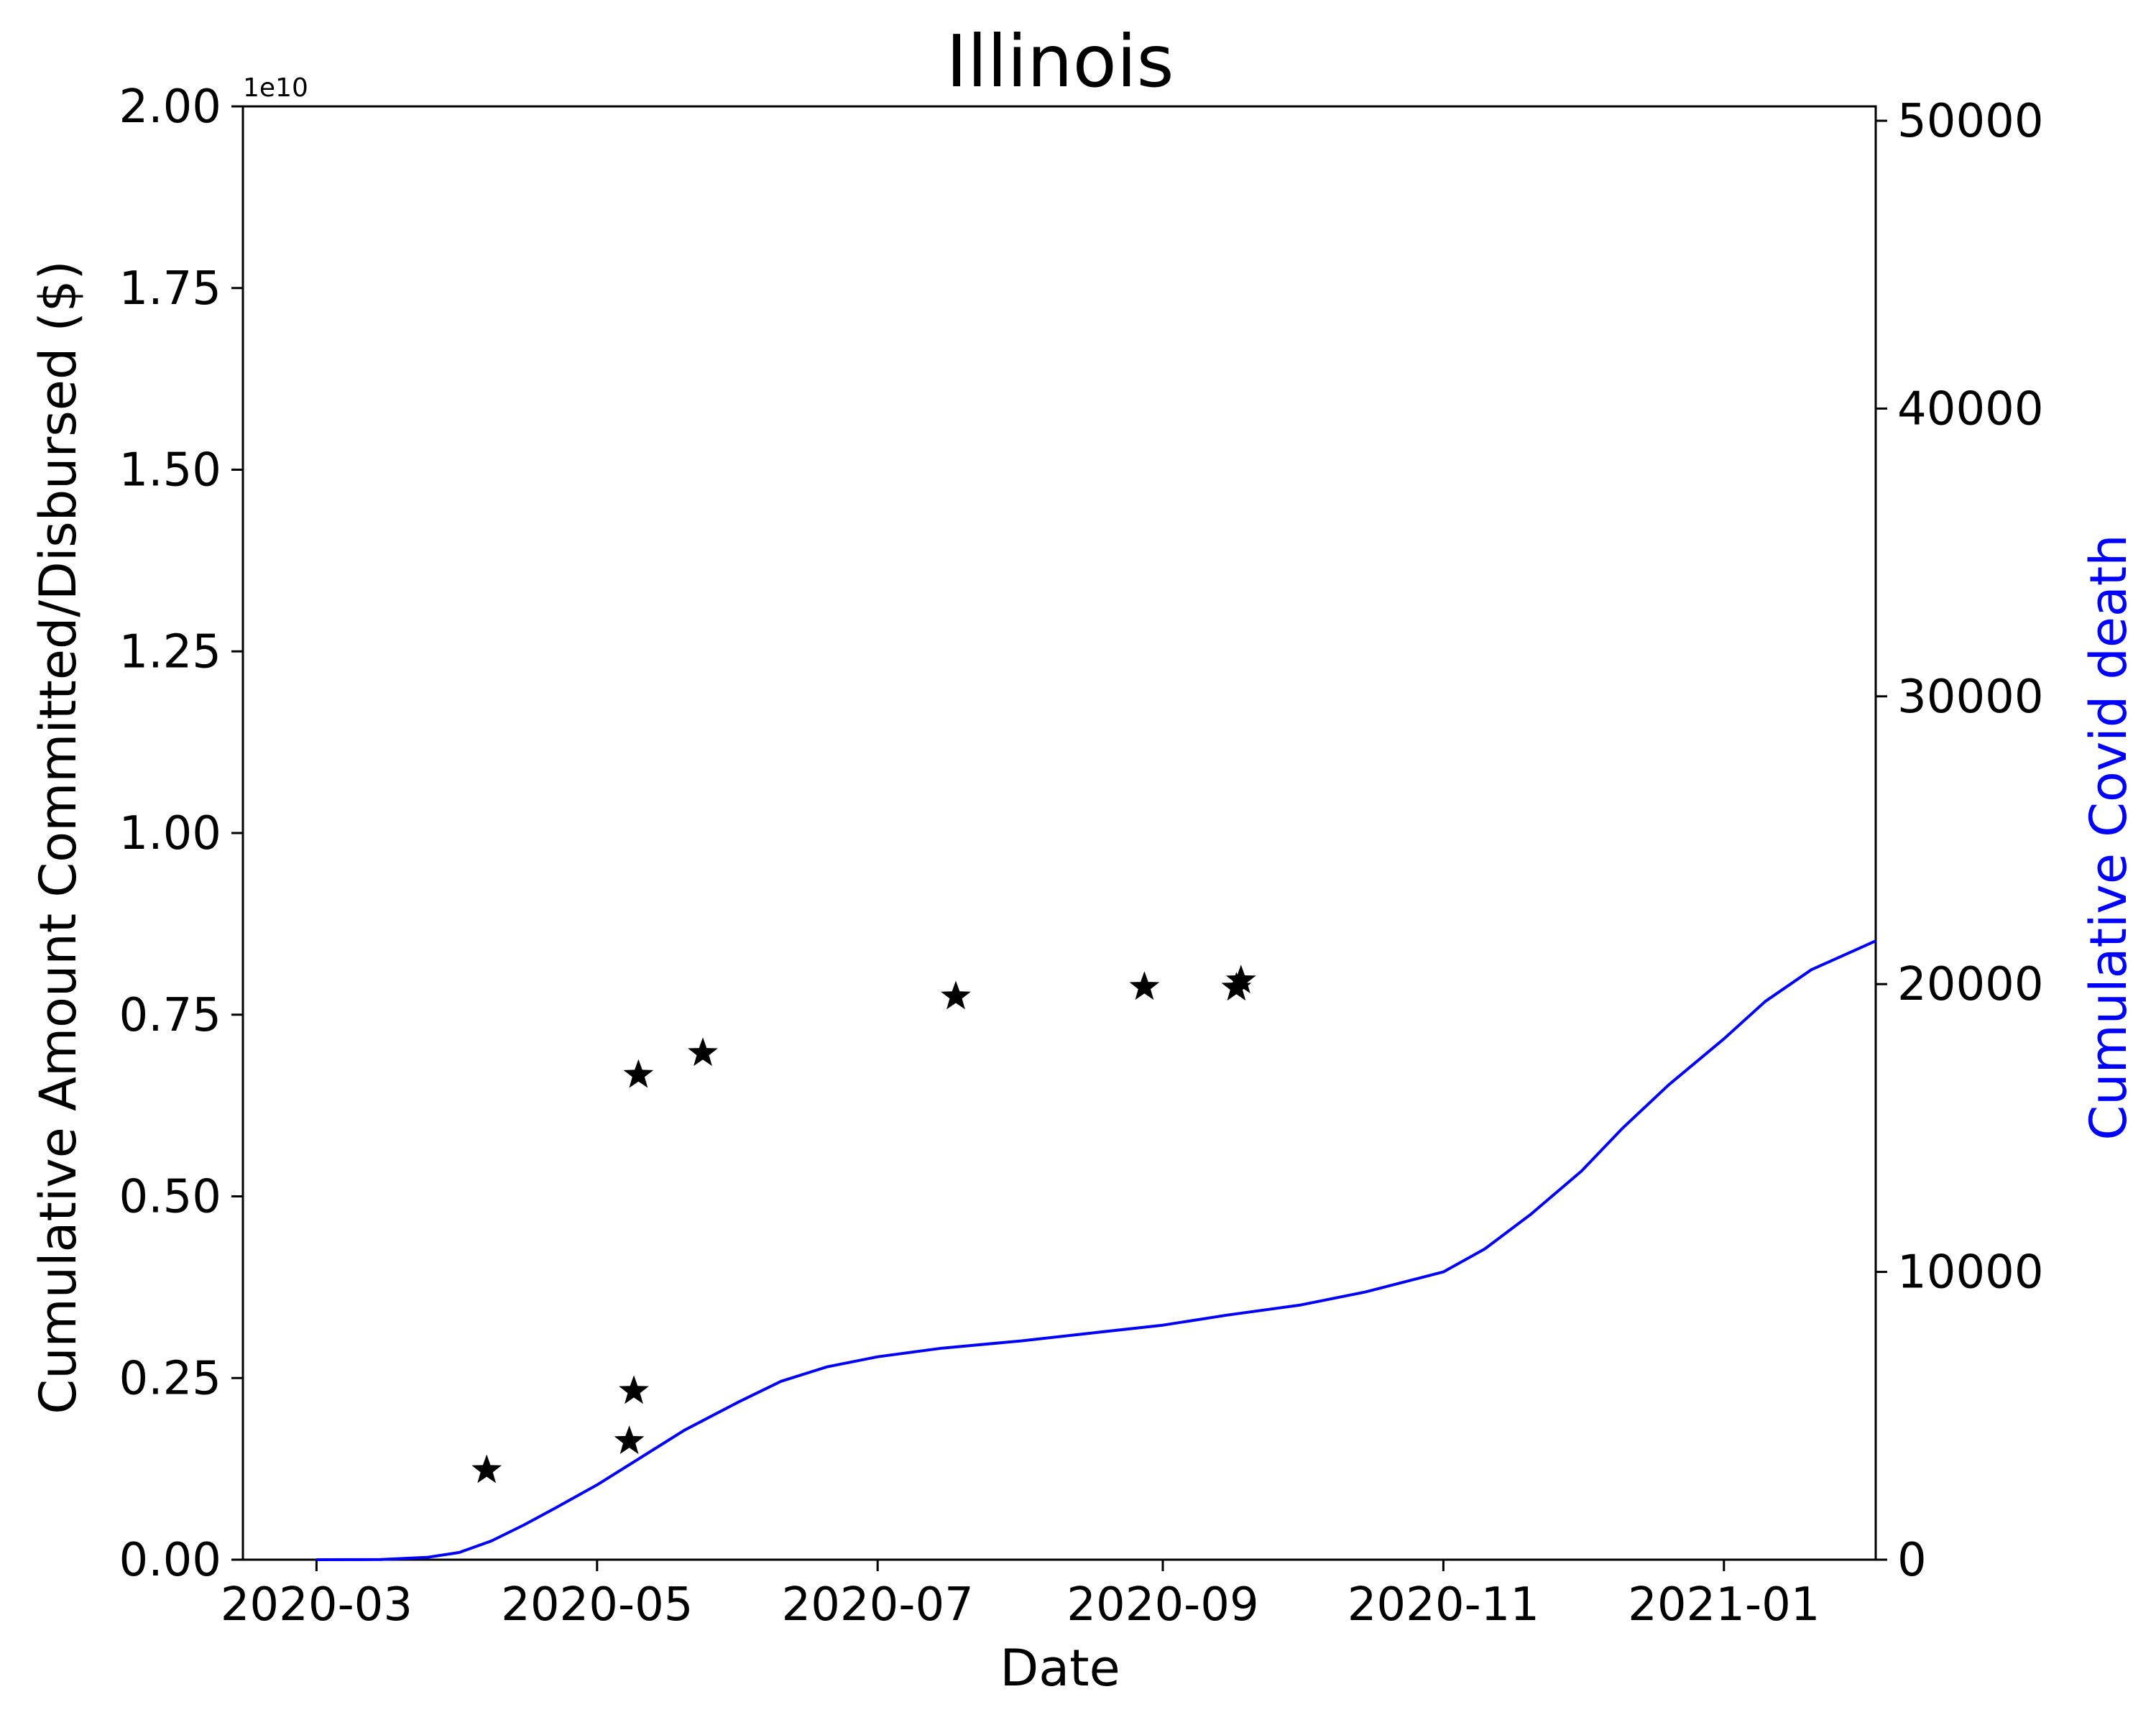 The image size is (2156, 1725). What do you see at coordinates (1060, 61) in the screenshot?
I see `chart-title: Illinois` at bounding box center [1060, 61].